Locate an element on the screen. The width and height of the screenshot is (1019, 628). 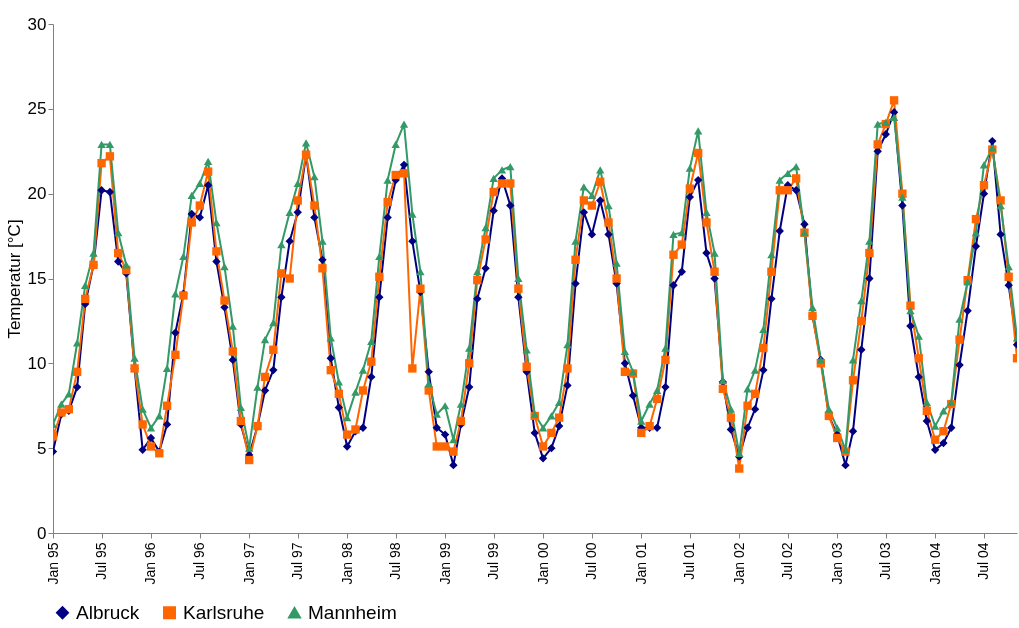
y-axis-title: Temperatur [°C] is located at coordinates (14, 279).